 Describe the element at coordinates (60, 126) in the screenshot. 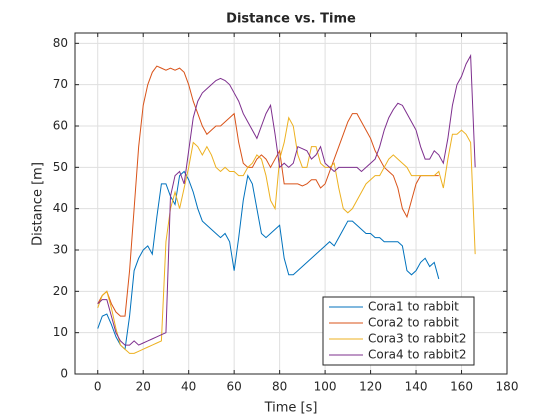

I see `y-tick-label: 60` at that location.